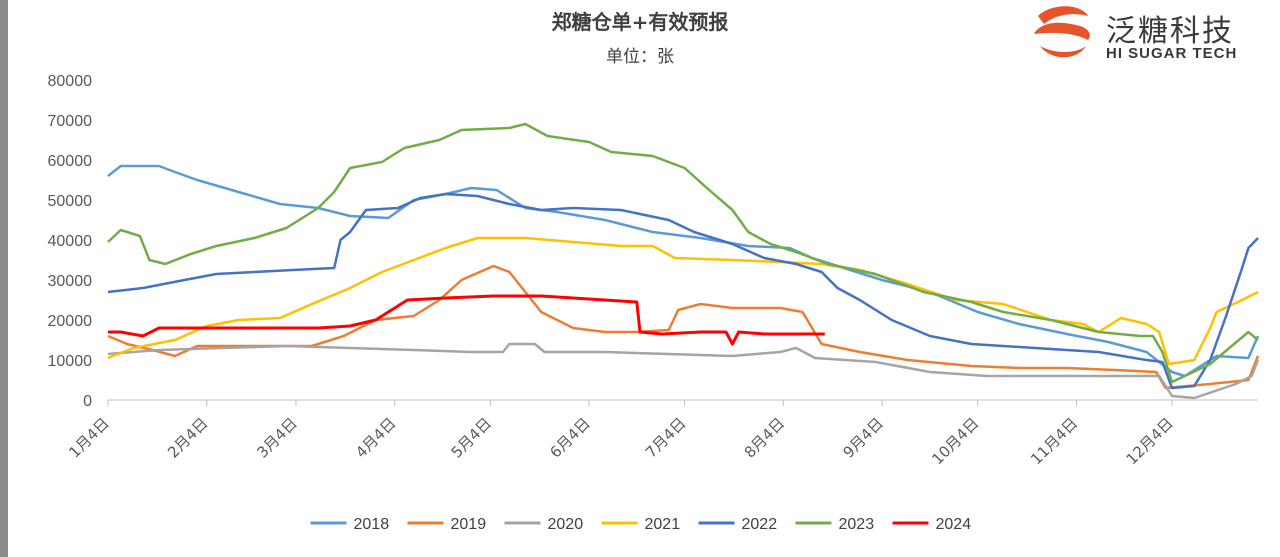  What do you see at coordinates (760, 524) in the screenshot?
I see `legend-label-2022: 2022` at bounding box center [760, 524].